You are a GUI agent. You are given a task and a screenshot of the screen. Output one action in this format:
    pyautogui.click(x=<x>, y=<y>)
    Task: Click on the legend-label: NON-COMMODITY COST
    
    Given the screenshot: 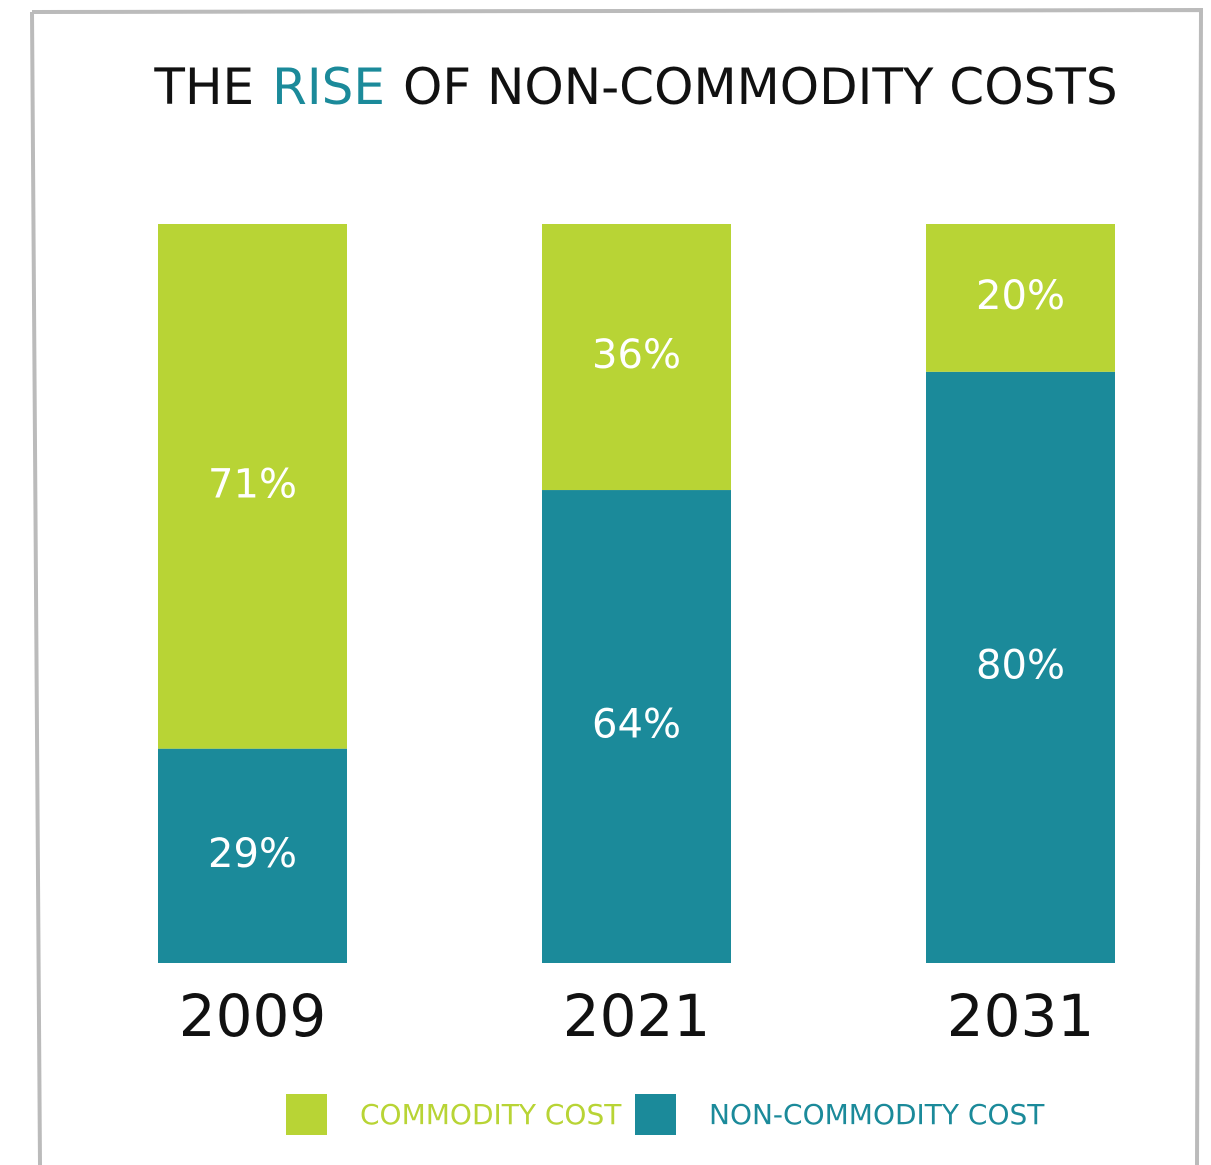 What is the action you would take?
    pyautogui.click(x=877, y=1114)
    